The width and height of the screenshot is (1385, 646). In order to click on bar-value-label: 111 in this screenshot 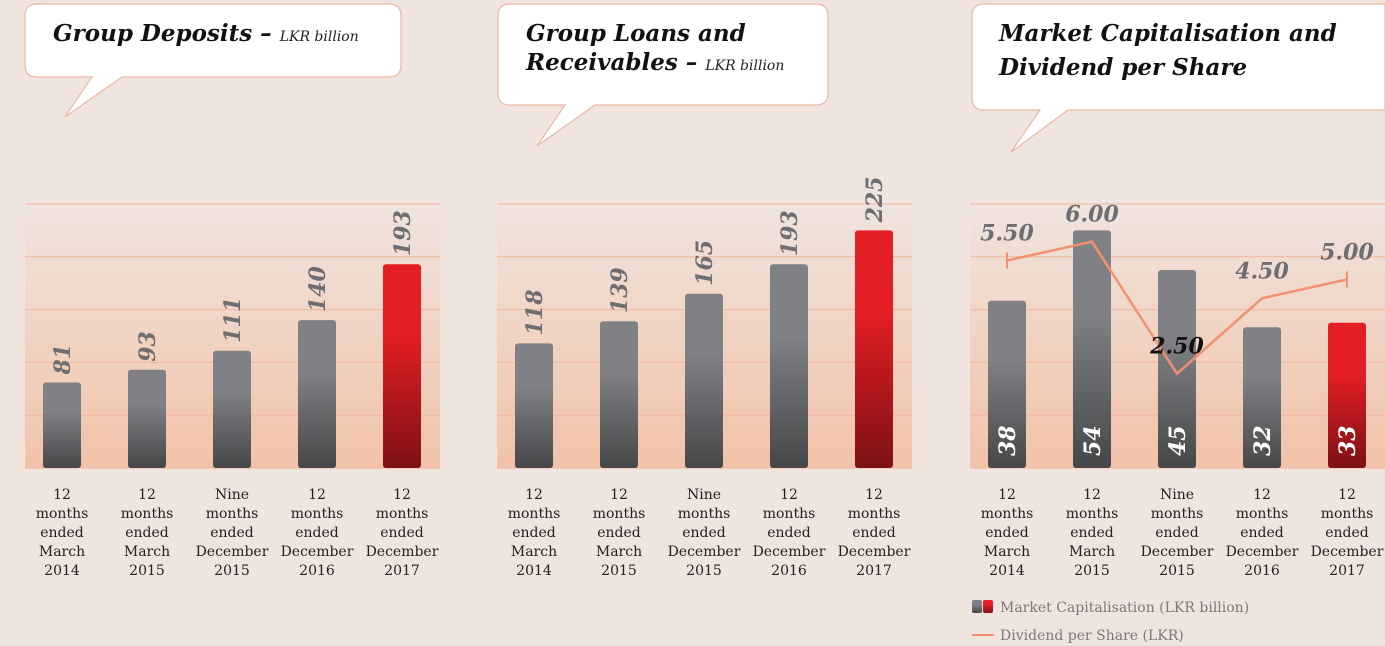, I will do `click(233, 320)`.